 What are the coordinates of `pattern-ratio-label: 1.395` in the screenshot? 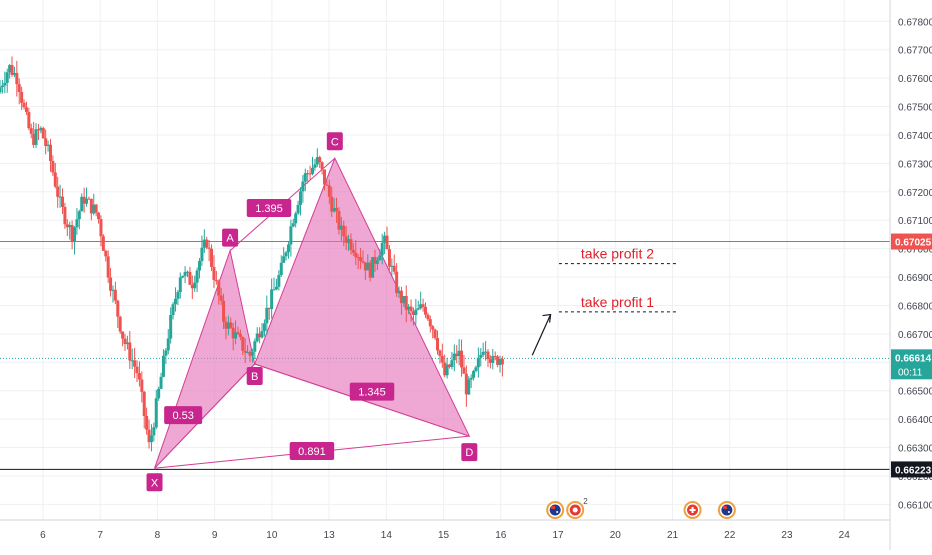 It's located at (269, 209).